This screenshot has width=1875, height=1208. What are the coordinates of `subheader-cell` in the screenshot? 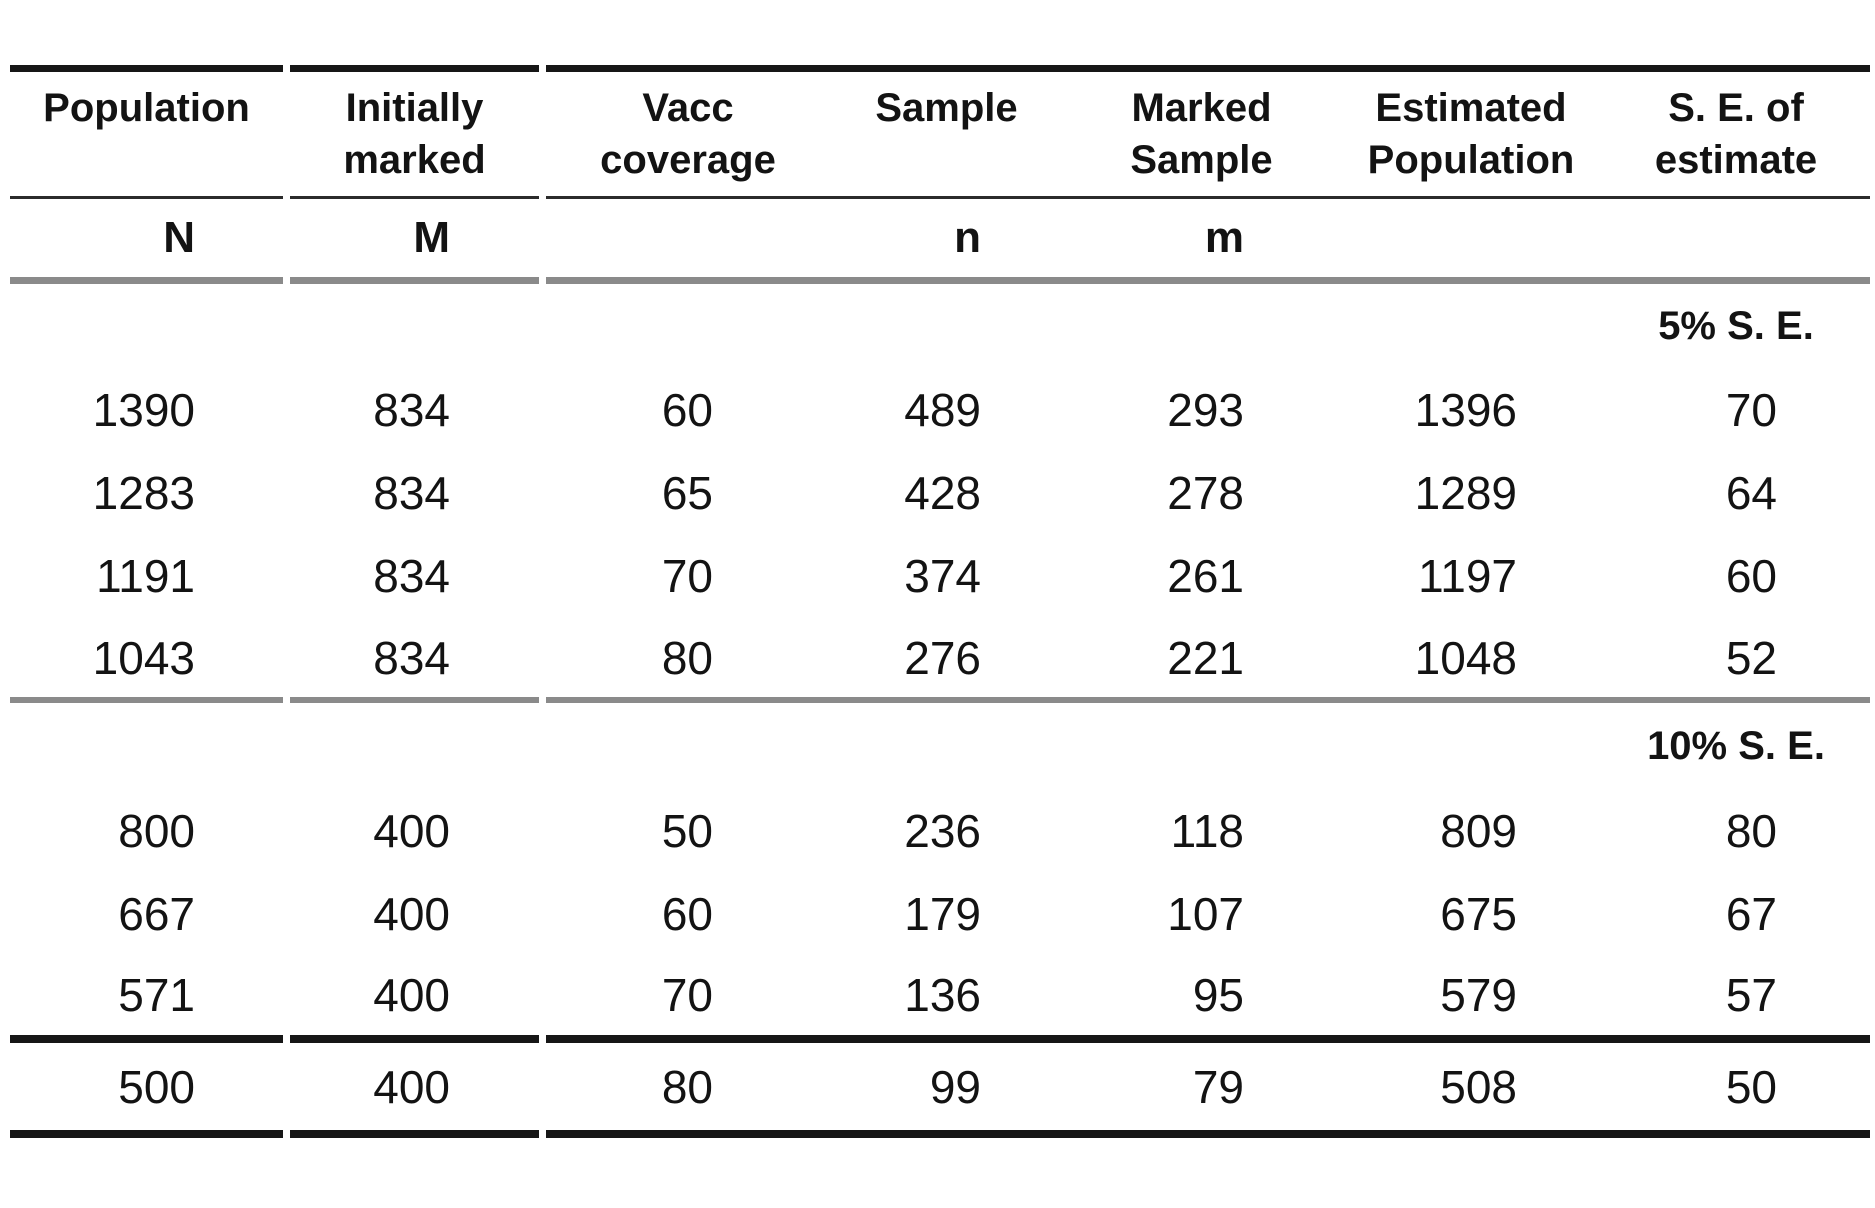 It's located at (688, 238).